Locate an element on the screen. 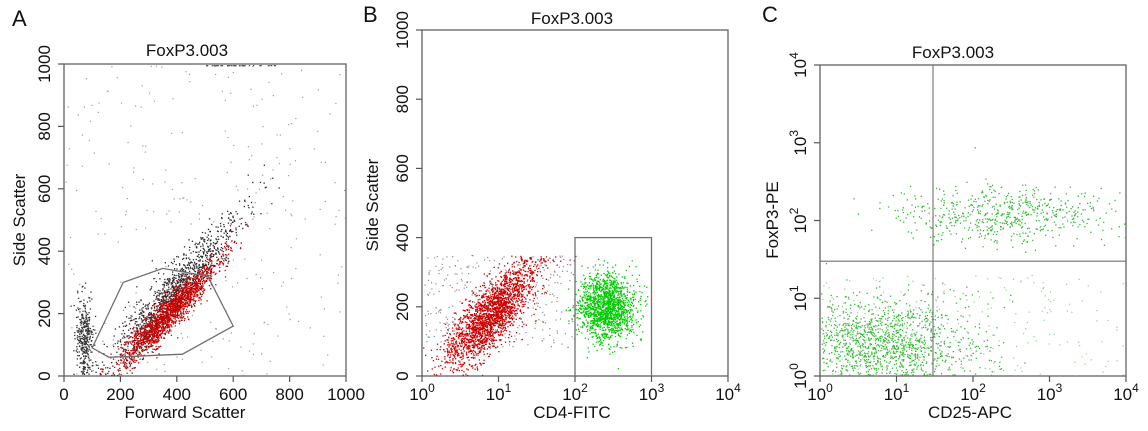  panel-a-x-label: Forward Scatter is located at coordinates (185, 412).